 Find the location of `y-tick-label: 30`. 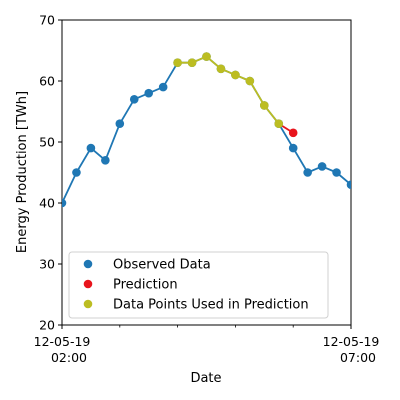

y-tick-label: 30 is located at coordinates (47, 264).